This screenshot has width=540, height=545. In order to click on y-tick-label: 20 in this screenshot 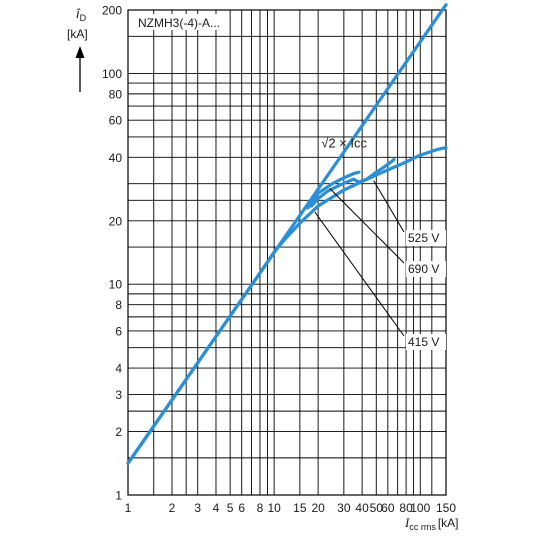, I will do `click(116, 221)`.